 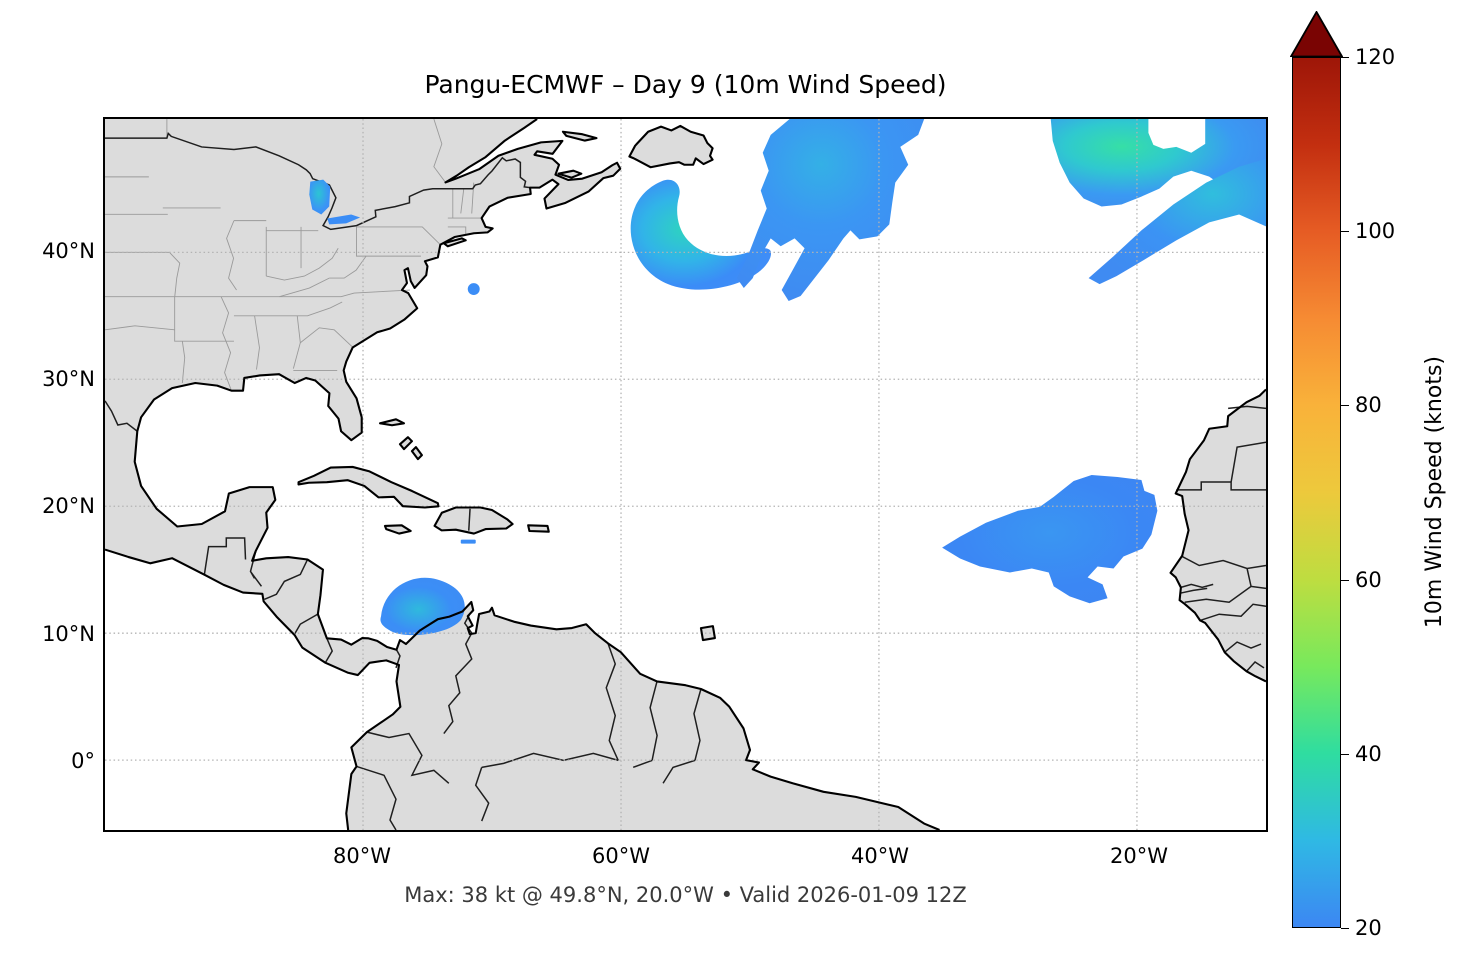 I want to click on wind-blob-ne-atlantic-streak, so click(x=1177, y=221).